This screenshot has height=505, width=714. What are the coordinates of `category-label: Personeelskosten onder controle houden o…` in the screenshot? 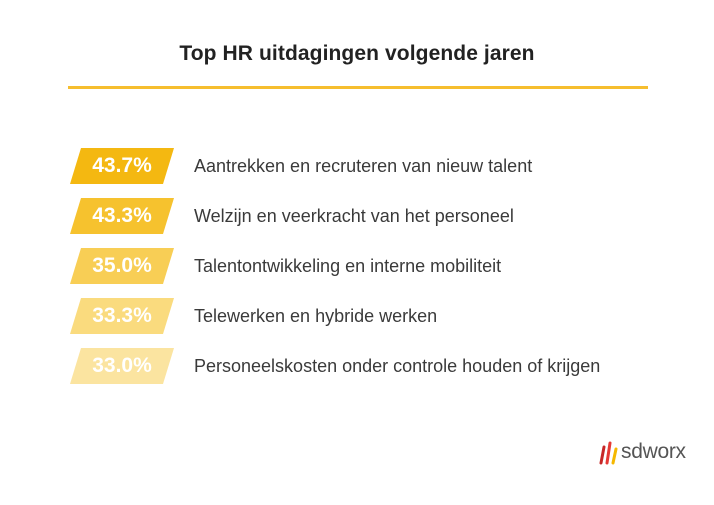 It's located at (397, 366).